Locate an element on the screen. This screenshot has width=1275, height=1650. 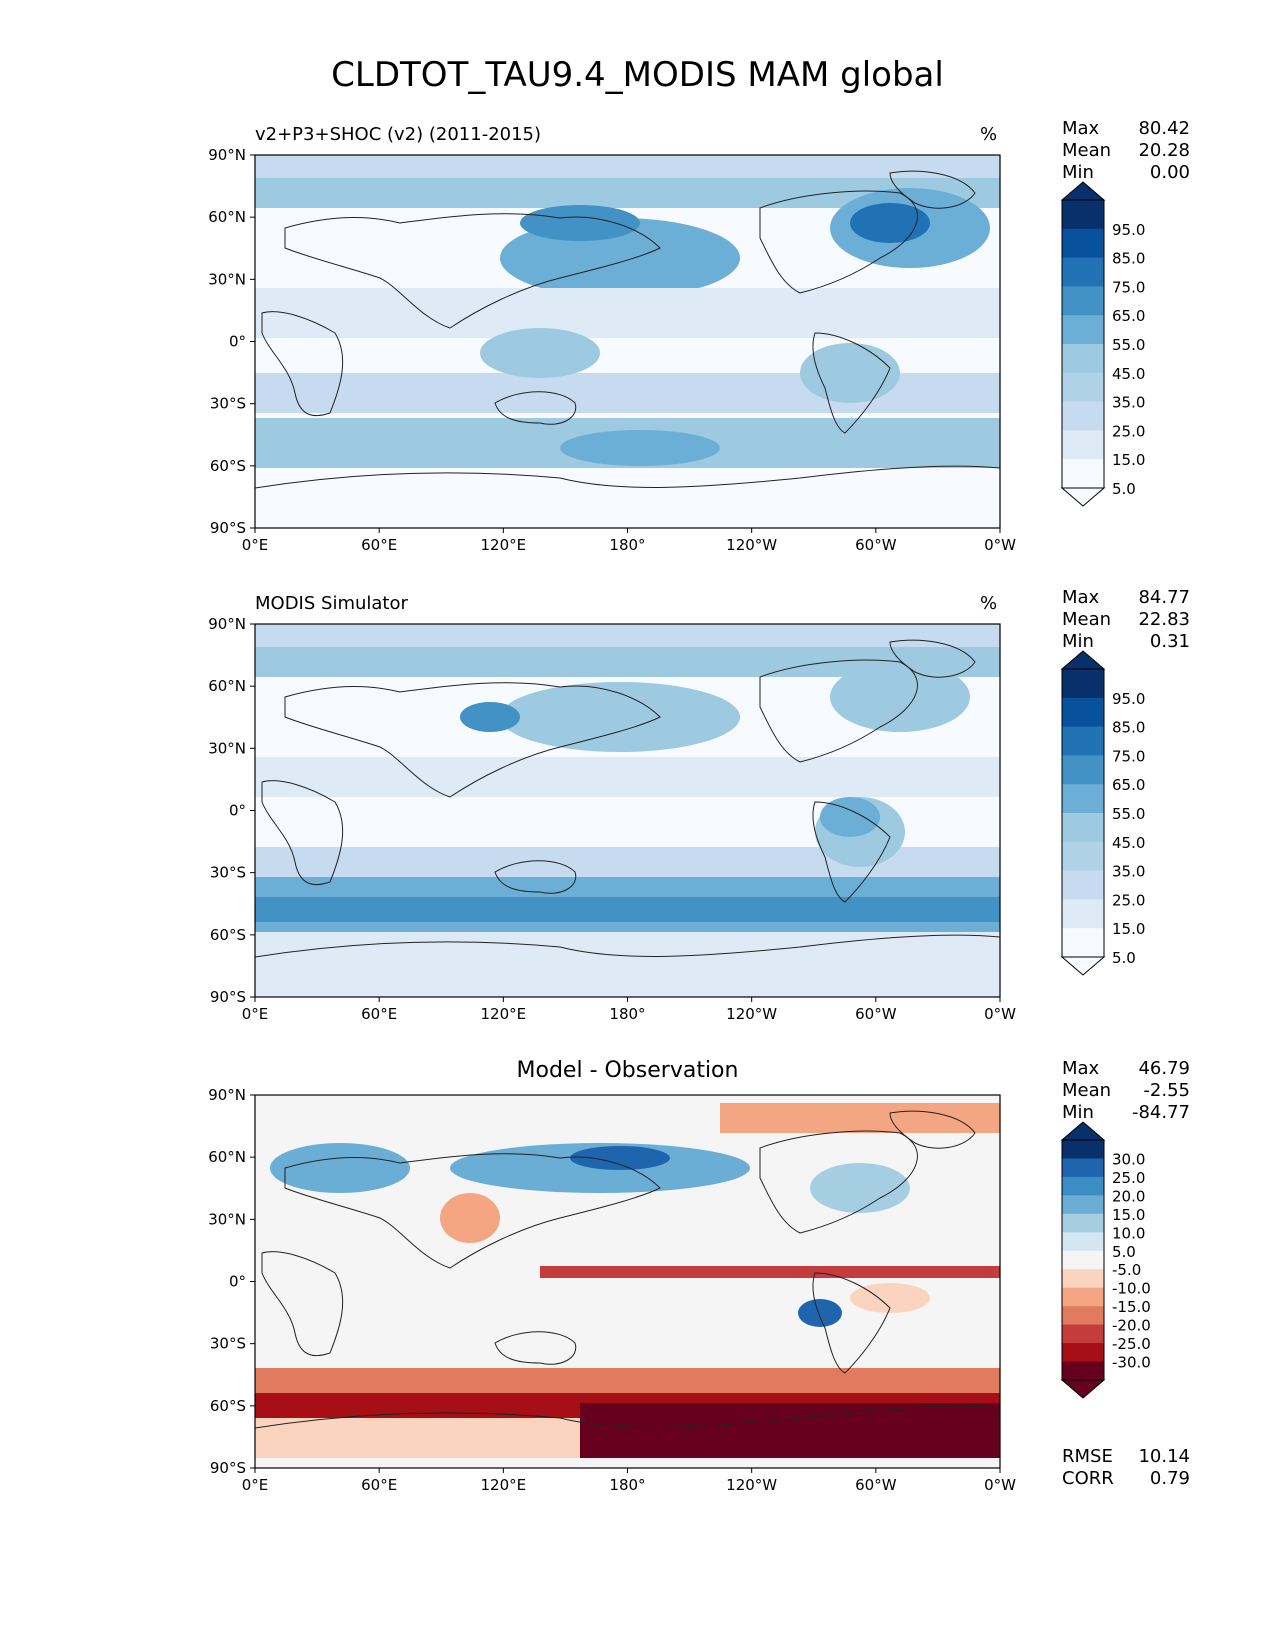
colorbar-label: 10.0 is located at coordinates (1128, 1233).